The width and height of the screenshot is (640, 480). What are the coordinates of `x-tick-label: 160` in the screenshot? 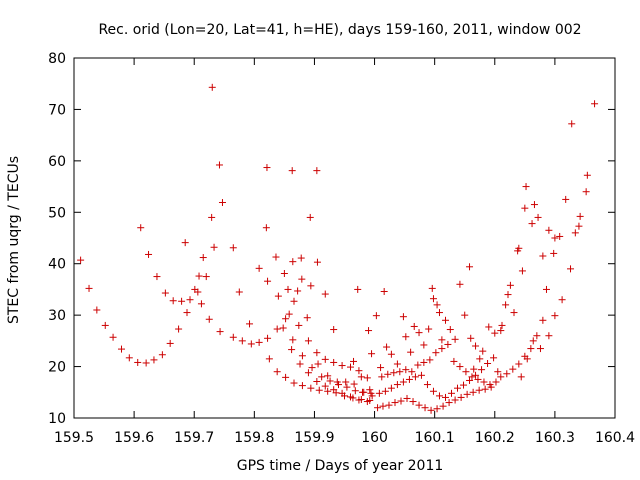 It's located at (374, 438).